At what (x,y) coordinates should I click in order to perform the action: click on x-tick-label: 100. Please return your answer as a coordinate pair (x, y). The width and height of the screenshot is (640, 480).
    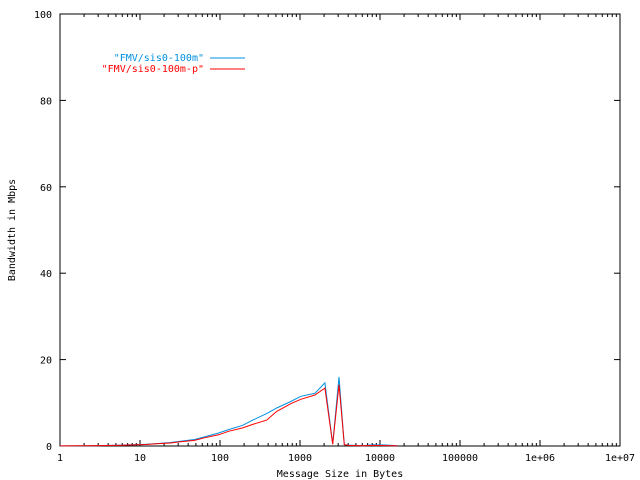
    Looking at the image, I should click on (220, 458).